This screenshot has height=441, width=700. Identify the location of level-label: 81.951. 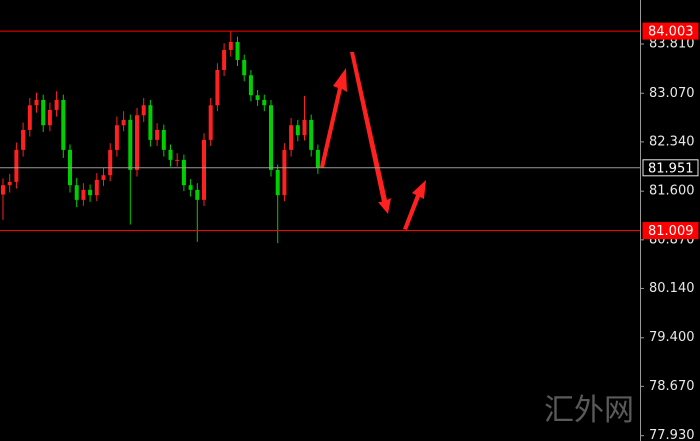
(671, 168).